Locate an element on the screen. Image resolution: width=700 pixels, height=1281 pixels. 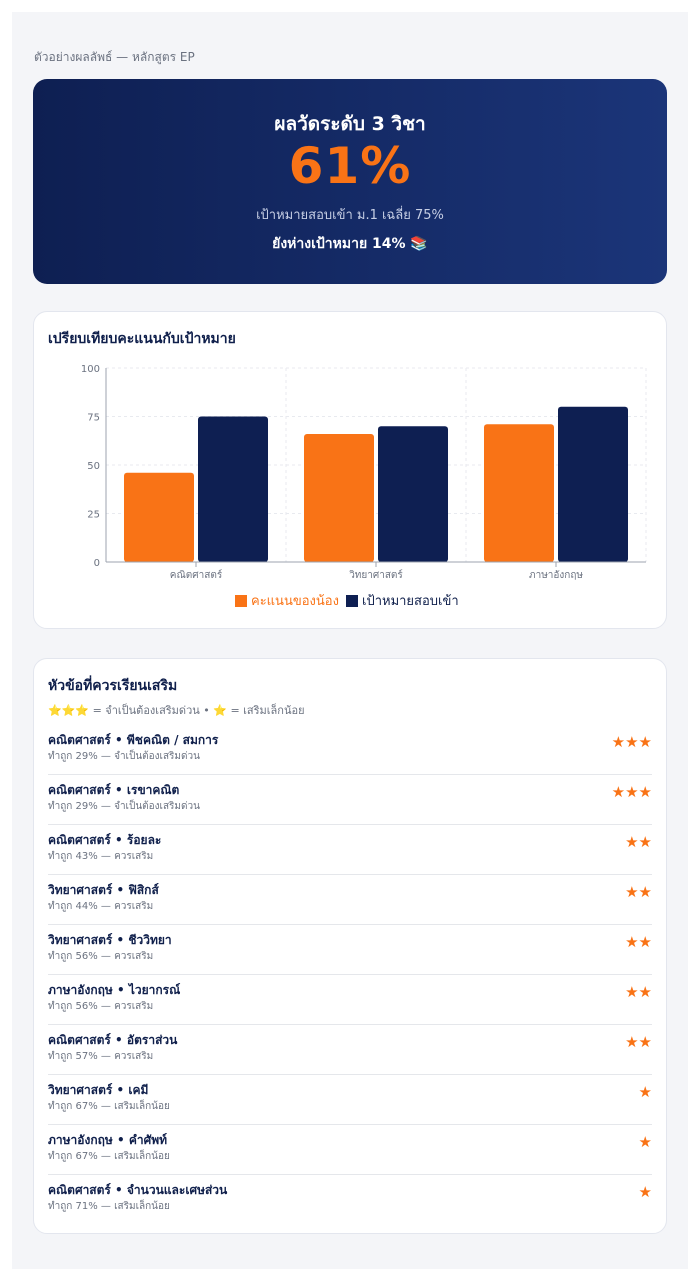
topic-detail: ทำถูก 44% — ควรเสริม is located at coordinates (101, 906).